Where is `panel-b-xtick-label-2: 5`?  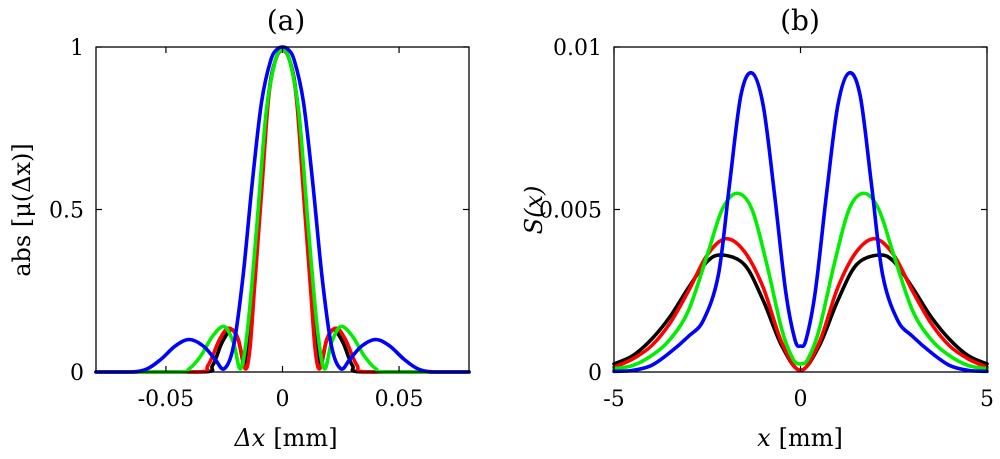
panel-b-xtick-label-2: 5 is located at coordinates (987, 399).